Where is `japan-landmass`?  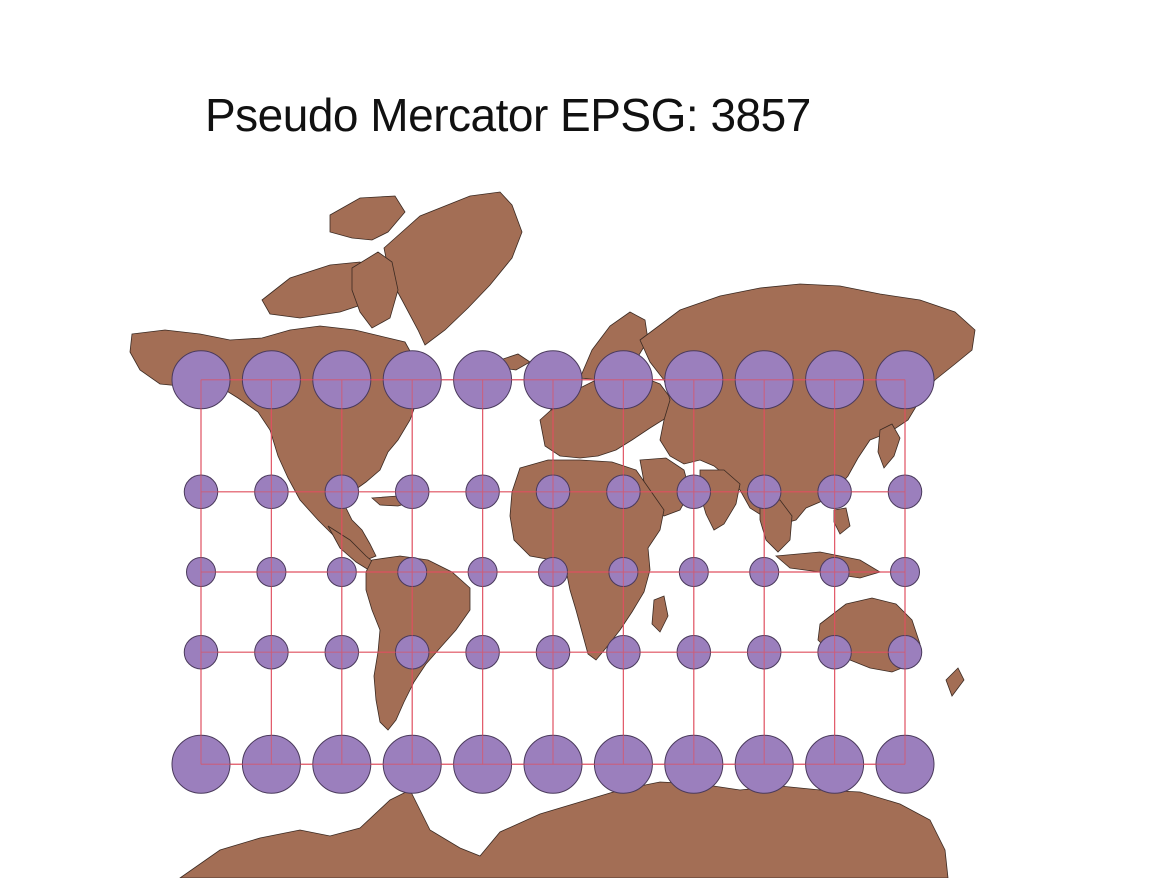
japan-landmass is located at coordinates (889, 446).